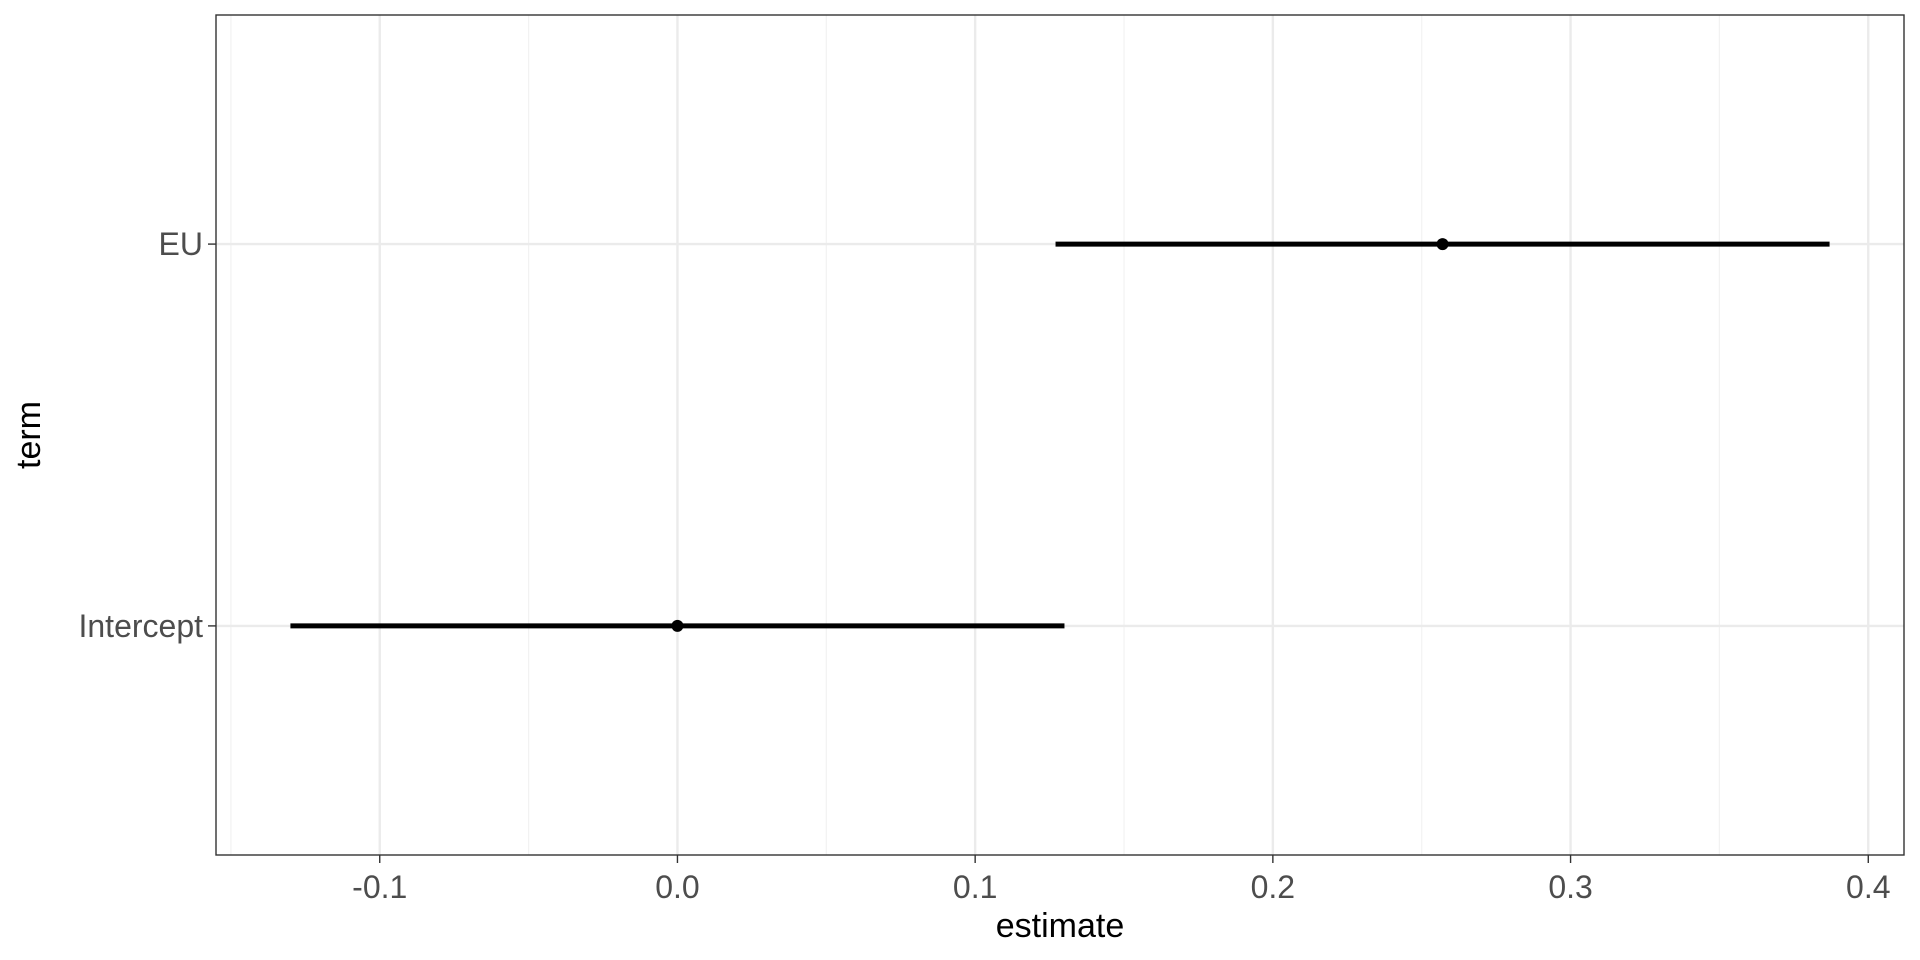 Image resolution: width=1920 pixels, height=960 pixels. Describe the element at coordinates (677, 887) in the screenshot. I see `x-tick-label-1: 0.0` at that location.